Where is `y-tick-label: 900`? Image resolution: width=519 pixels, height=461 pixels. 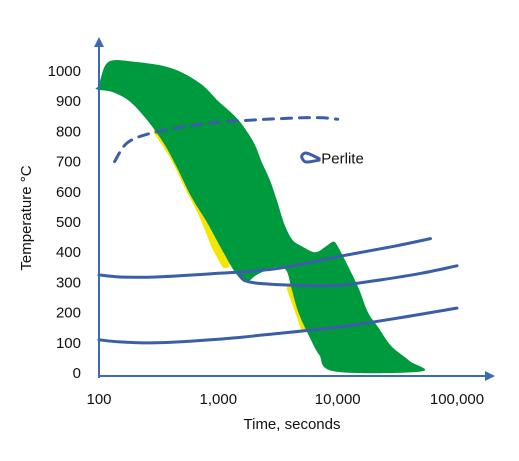
y-tick-label: 900 is located at coordinates (68, 101).